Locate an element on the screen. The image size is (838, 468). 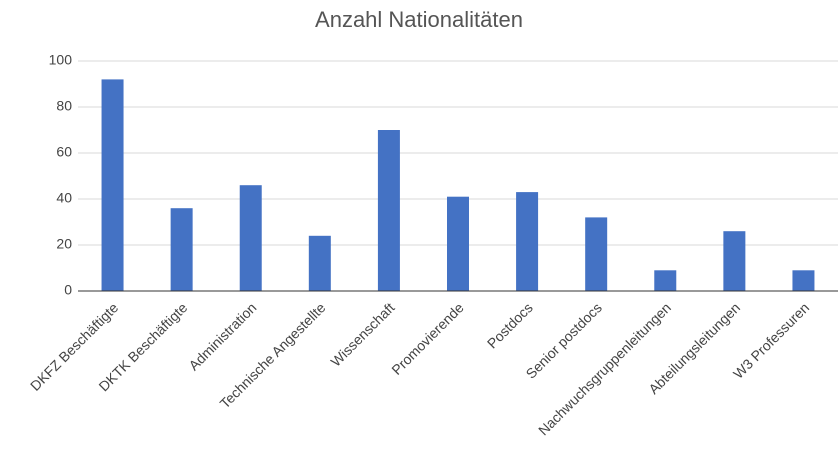
y-tick-label: 20 is located at coordinates (64, 244).